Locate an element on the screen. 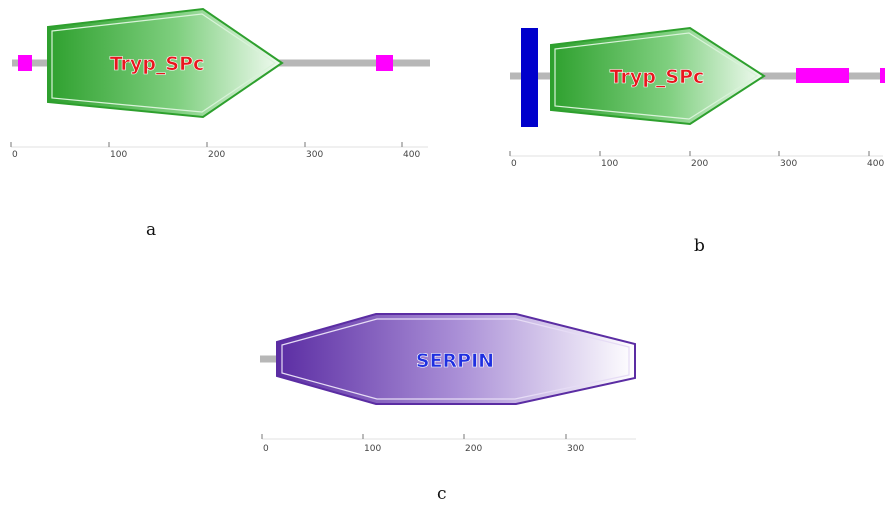 Image resolution: width=885 pixels, height=508 pixels. domain-label: SERPIN is located at coordinates (455, 361).